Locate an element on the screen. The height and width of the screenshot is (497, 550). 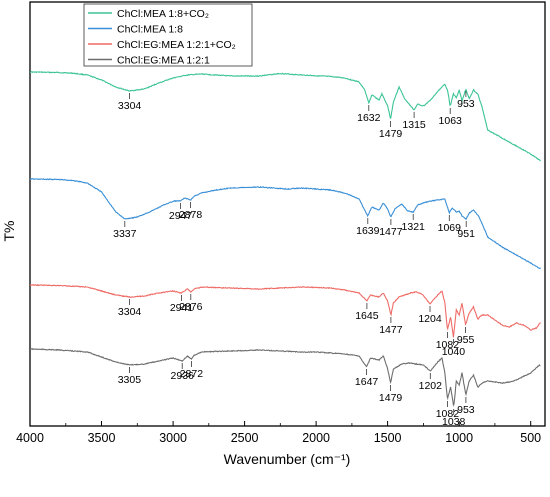
peak-label: 1647 is located at coordinates (367, 382).